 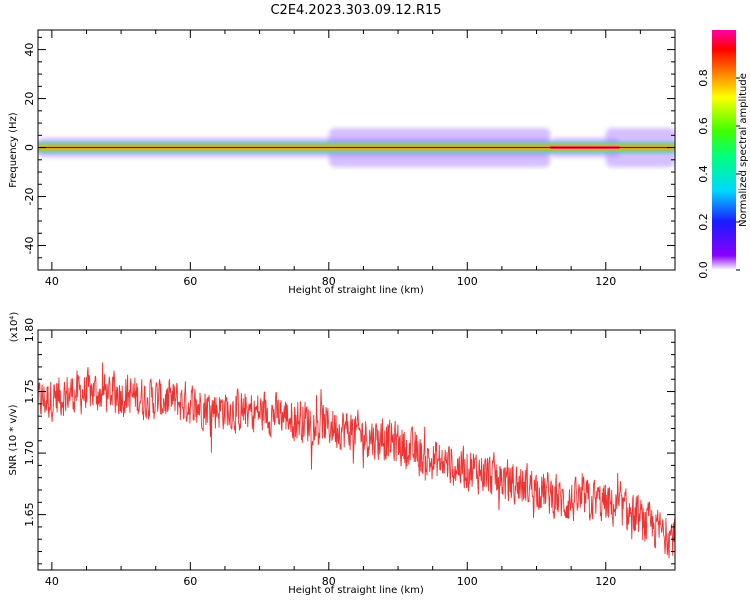 I want to click on spectrogram-y-tick-label: 0, so click(x=29, y=147).